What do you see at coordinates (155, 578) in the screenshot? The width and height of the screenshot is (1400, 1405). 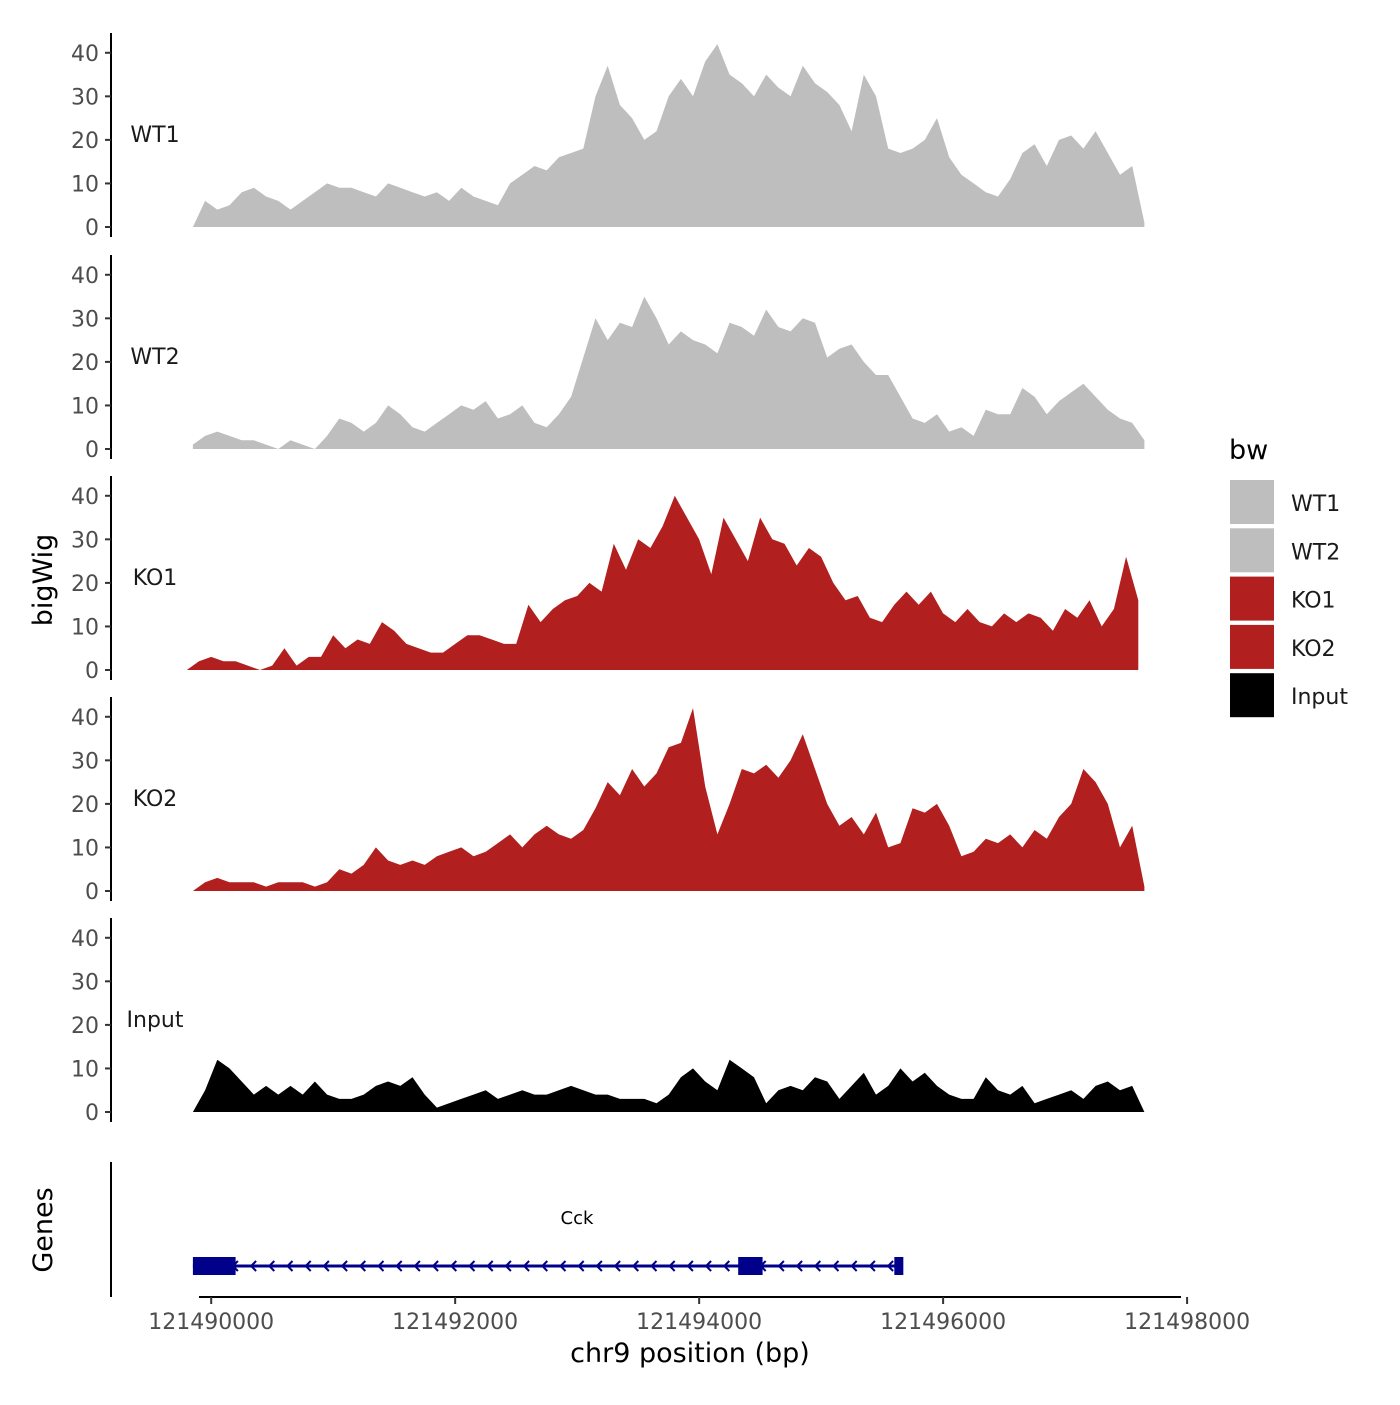 I see `track-label-ko1: KO1` at bounding box center [155, 578].